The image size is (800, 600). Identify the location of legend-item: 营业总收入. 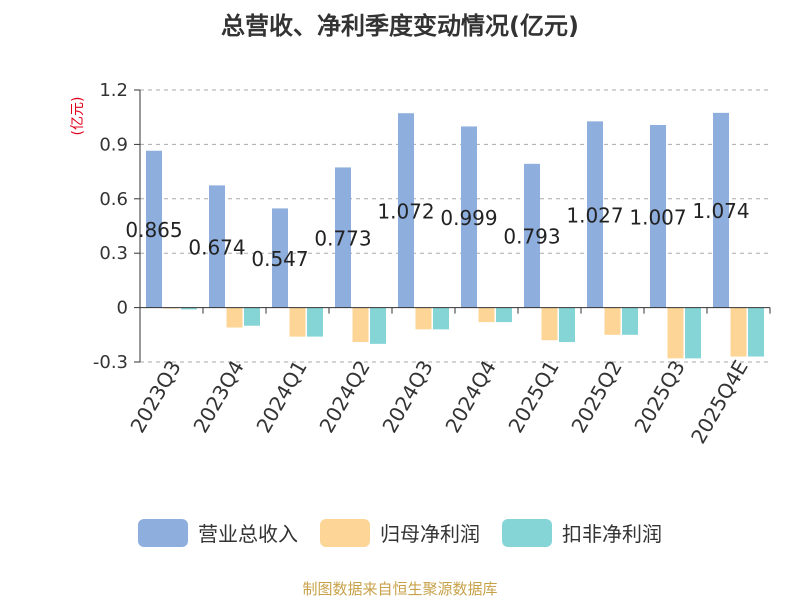
(218, 532).